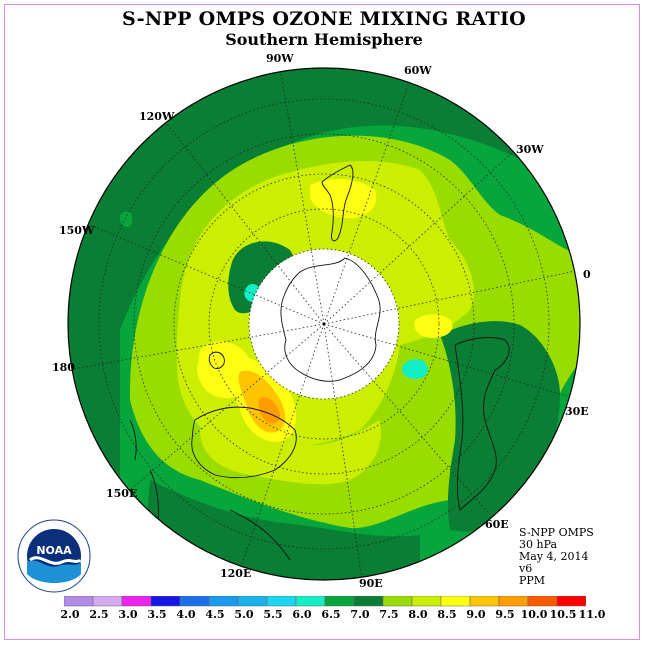 This screenshot has width=648, height=648. What do you see at coordinates (530, 149) in the screenshot?
I see `lon-label-30w: 30W` at bounding box center [530, 149].